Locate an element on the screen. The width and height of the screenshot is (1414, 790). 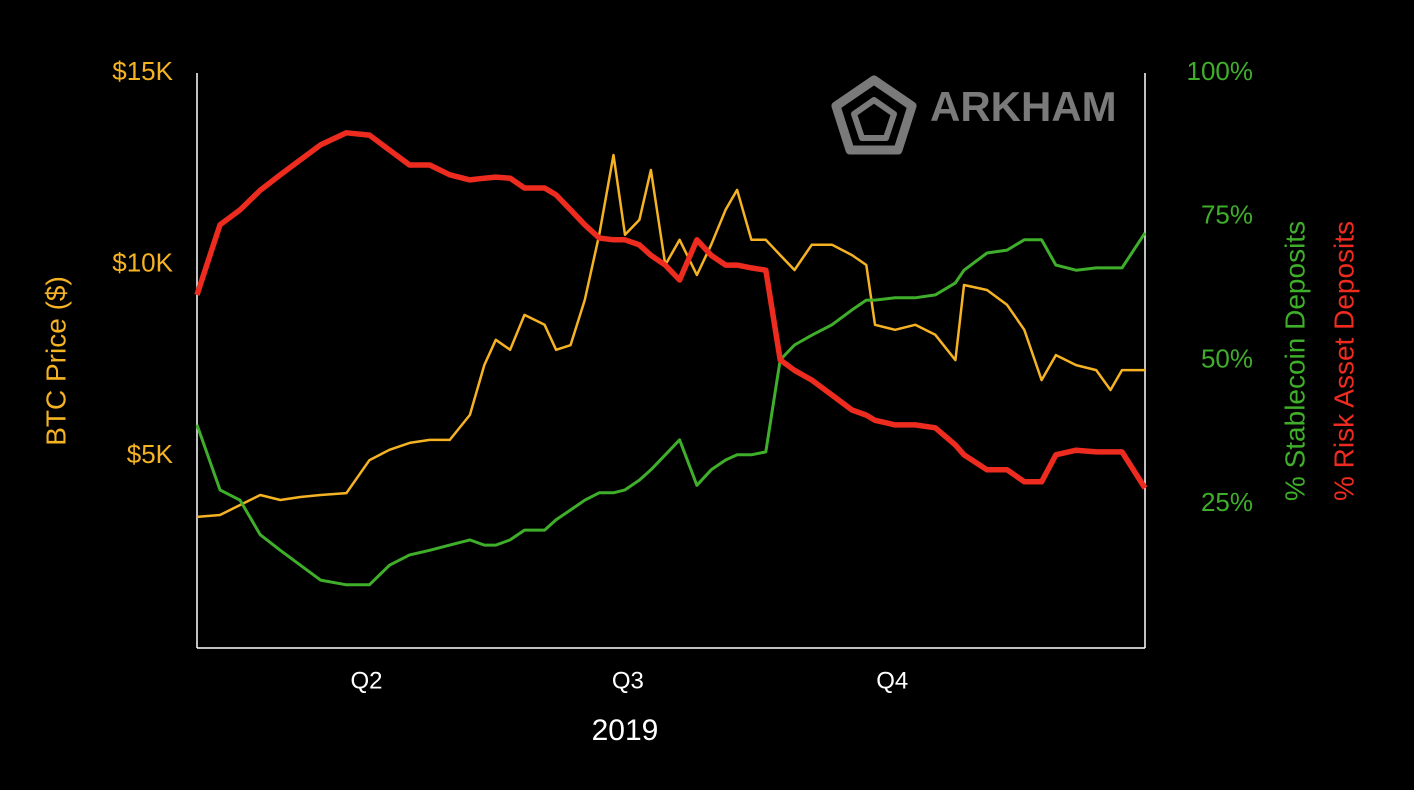
watermark: ARKHAM is located at coordinates (1023, 106).